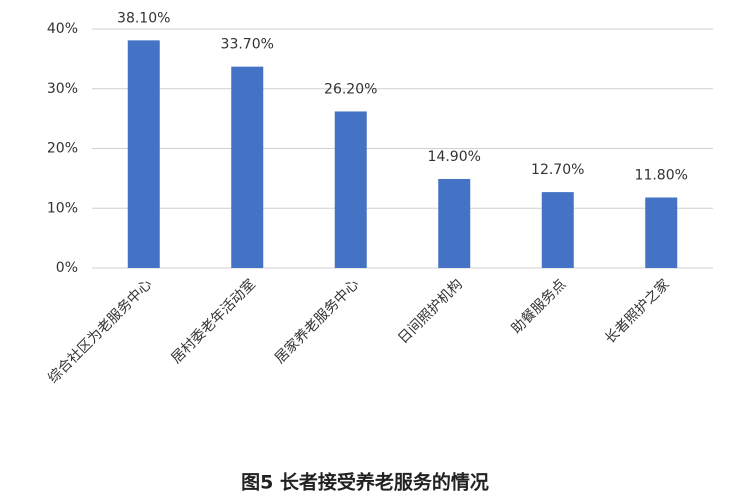  I want to click on y-tick-label: 10%, so click(62, 208).